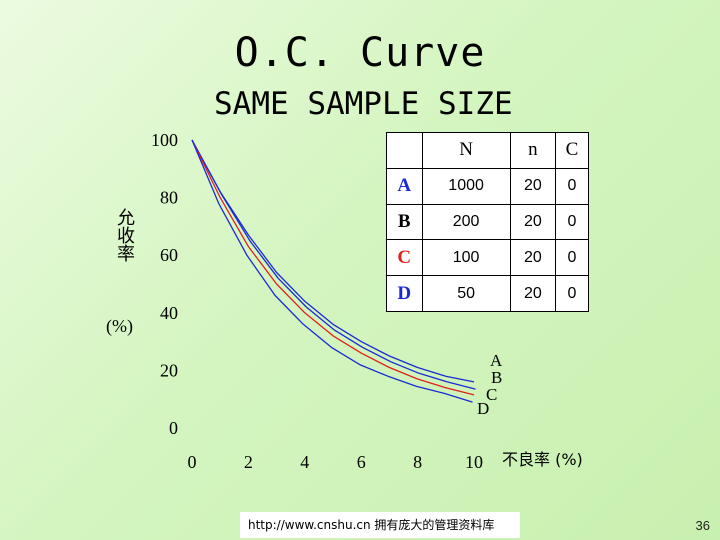 The width and height of the screenshot is (720, 540). I want to click on x-tick-label: 0, so click(192, 462).